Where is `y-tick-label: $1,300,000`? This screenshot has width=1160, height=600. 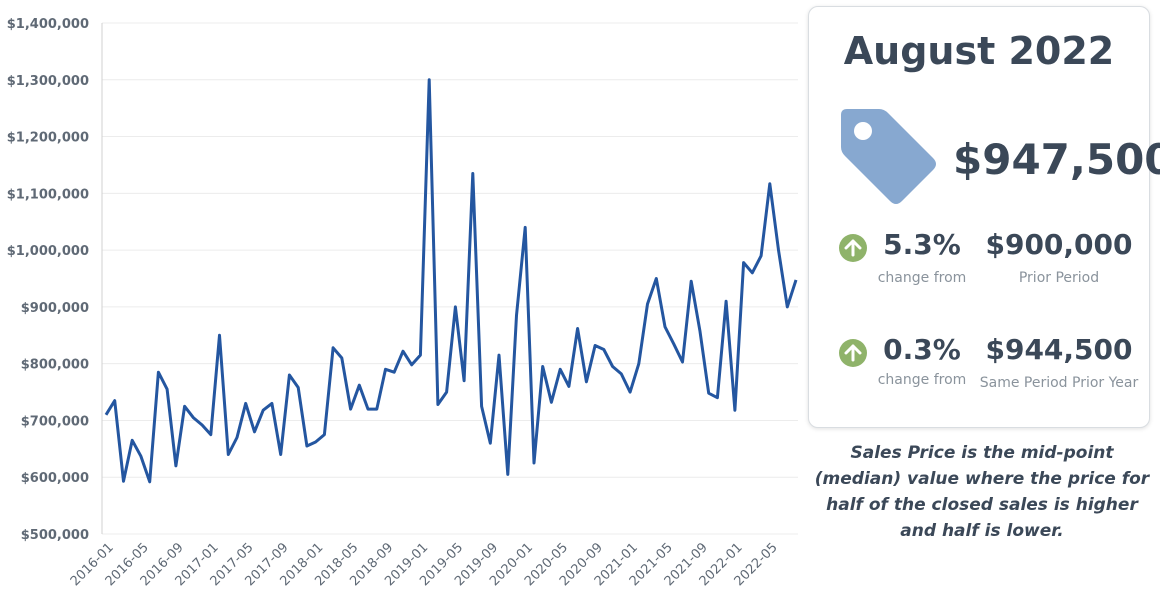 y-tick-label: $1,300,000 is located at coordinates (48, 81).